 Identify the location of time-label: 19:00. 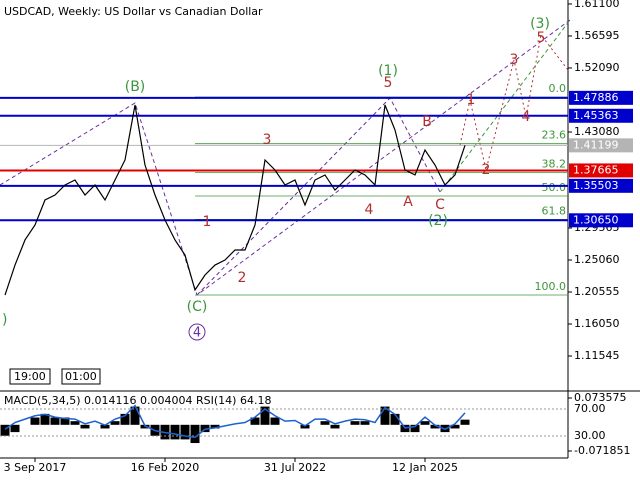
(30, 376).